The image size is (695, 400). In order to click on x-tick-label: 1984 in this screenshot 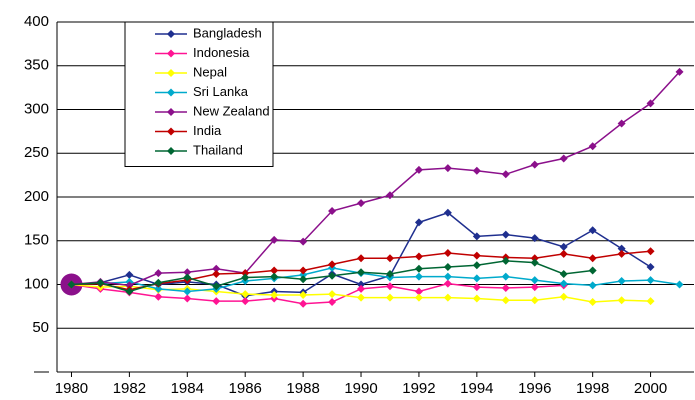, I will do `click(187, 388)`.